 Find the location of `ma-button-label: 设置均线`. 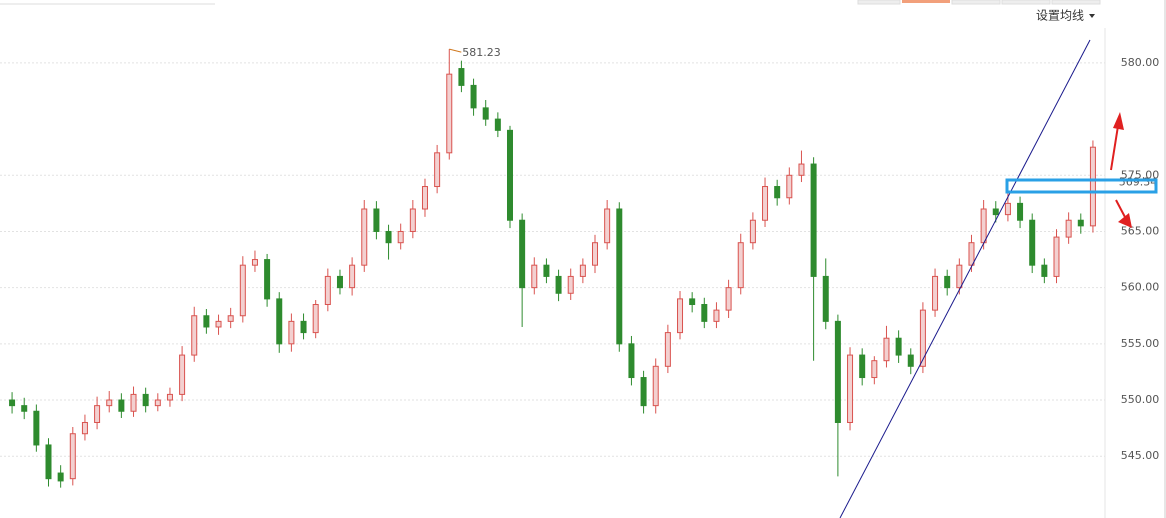

ma-button-label: 设置均线 is located at coordinates (1060, 16).